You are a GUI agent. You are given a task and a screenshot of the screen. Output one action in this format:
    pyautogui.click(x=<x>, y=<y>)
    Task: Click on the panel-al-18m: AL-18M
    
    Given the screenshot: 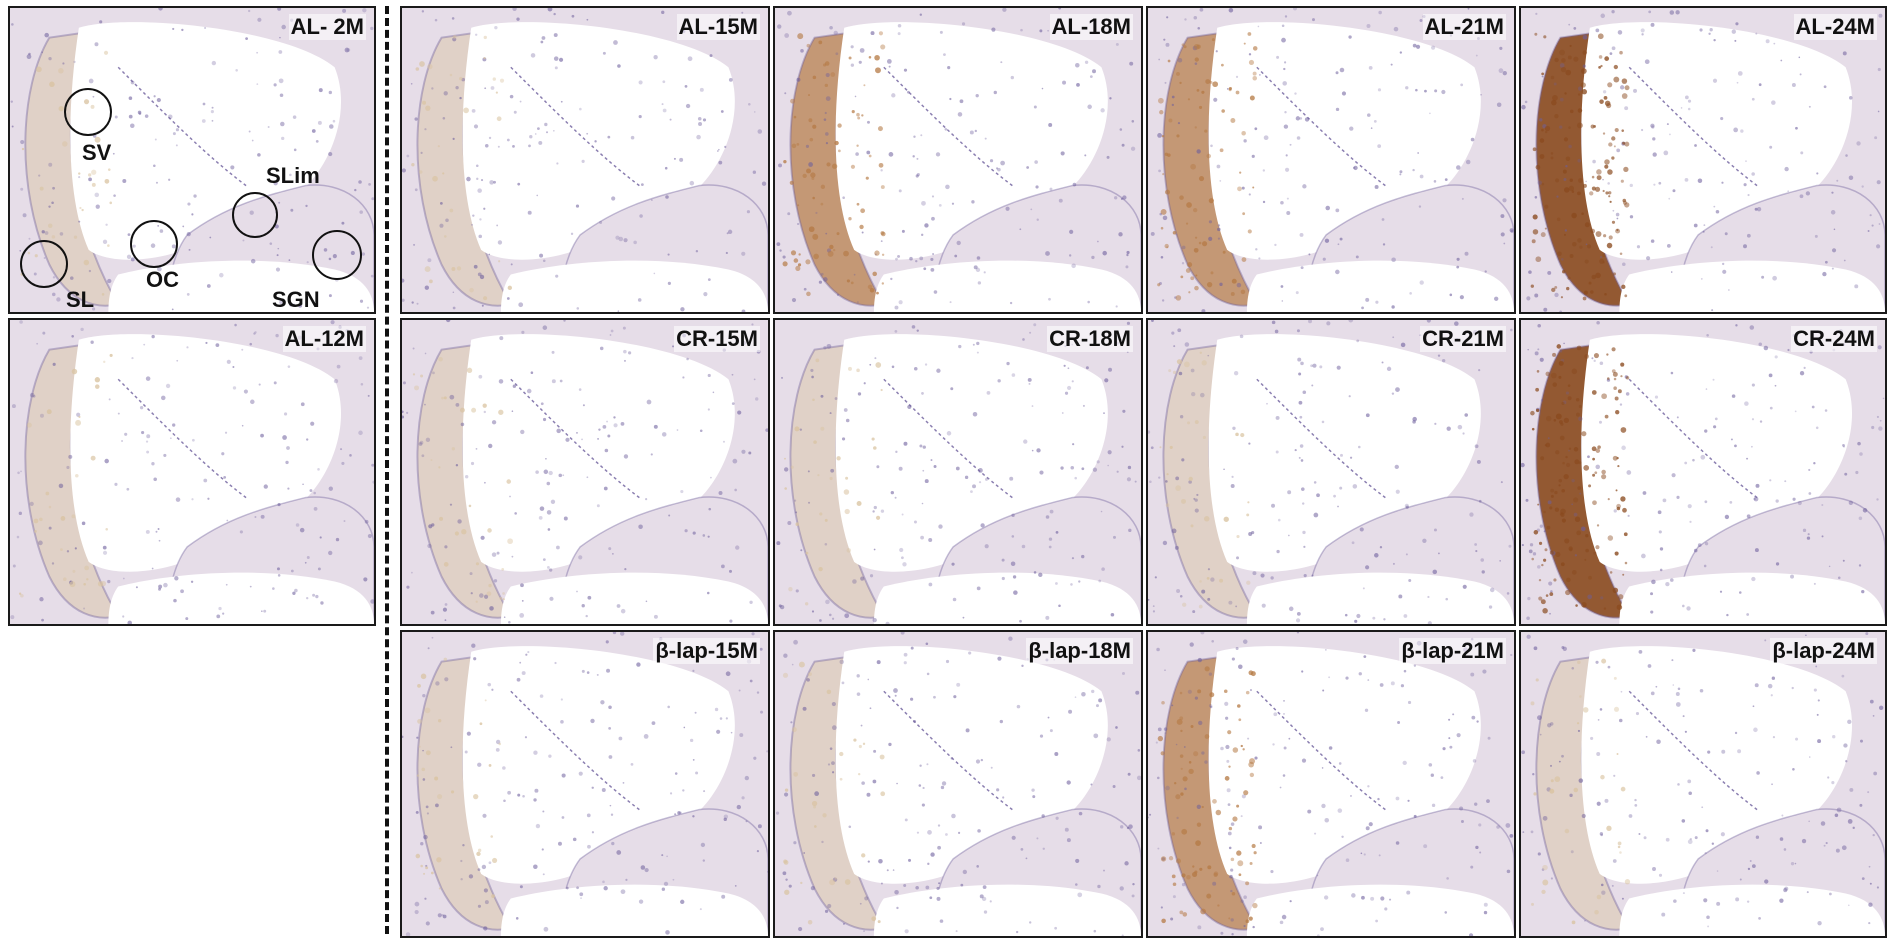 What is the action you would take?
    pyautogui.click(x=958, y=160)
    